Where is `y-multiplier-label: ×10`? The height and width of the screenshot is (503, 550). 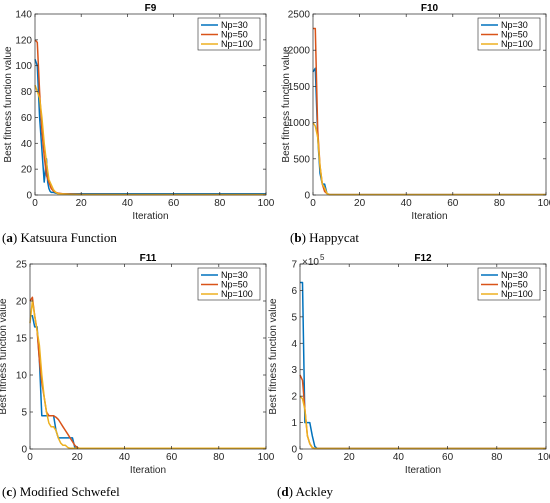 y-multiplier-label: ×10 is located at coordinates (310, 262).